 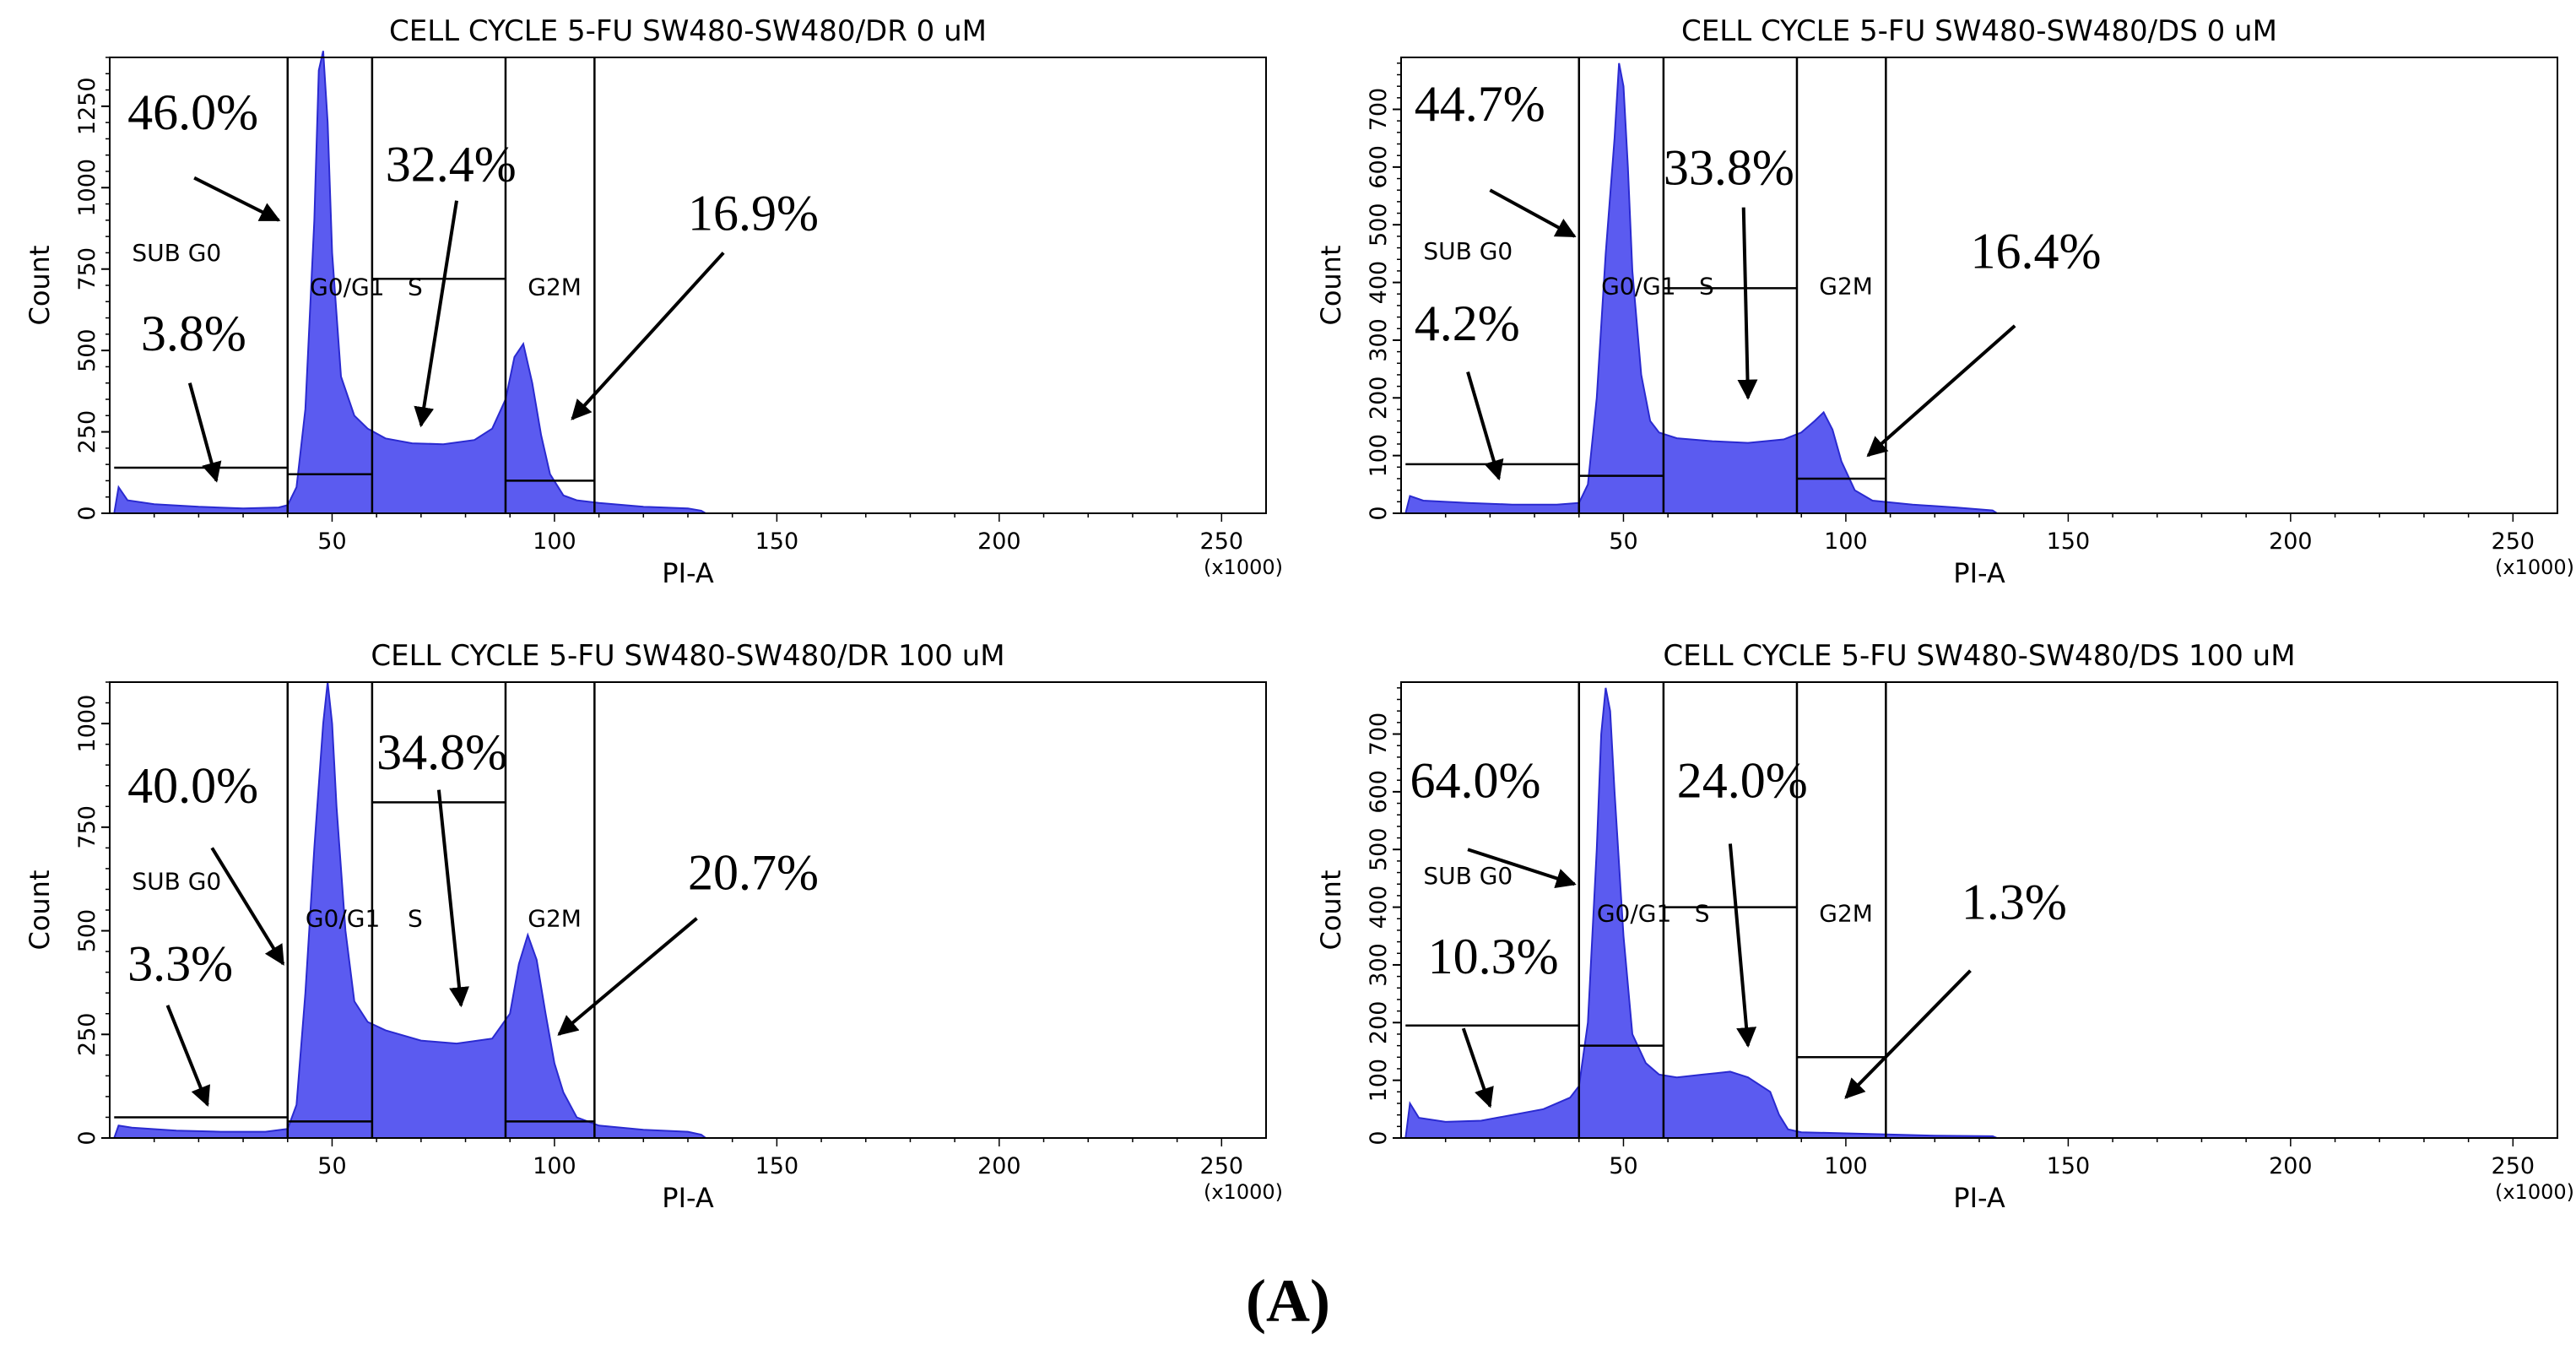 I want to click on y-tick-label: 300, so click(x=1379, y=340).